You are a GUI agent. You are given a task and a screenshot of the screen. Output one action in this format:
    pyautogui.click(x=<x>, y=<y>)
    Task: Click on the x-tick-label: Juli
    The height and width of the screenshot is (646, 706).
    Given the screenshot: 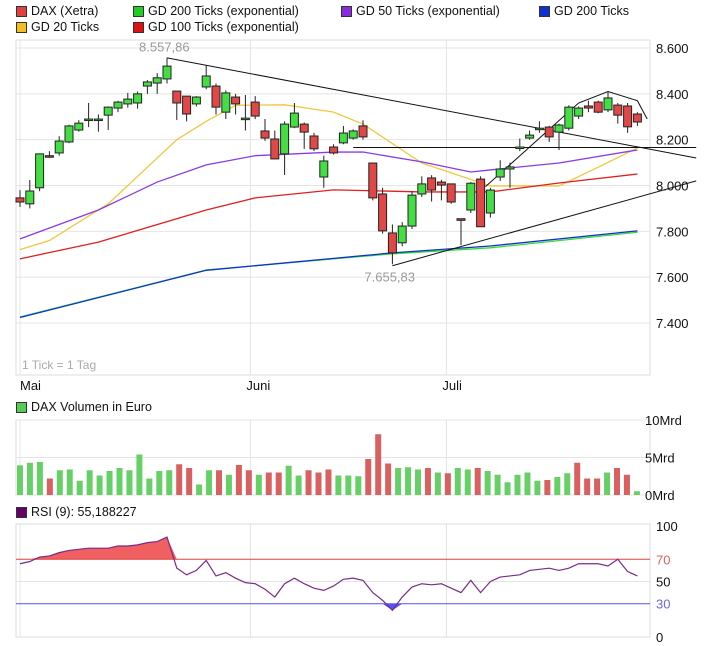 What is the action you would take?
    pyautogui.click(x=452, y=385)
    